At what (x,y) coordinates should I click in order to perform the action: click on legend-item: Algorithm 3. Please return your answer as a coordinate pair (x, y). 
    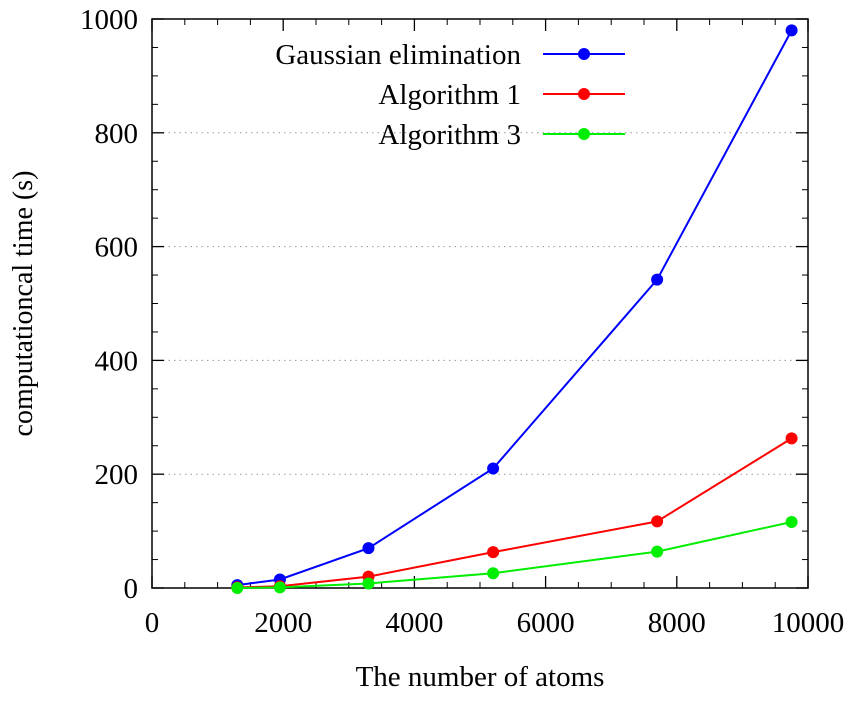
    Looking at the image, I should click on (501, 135).